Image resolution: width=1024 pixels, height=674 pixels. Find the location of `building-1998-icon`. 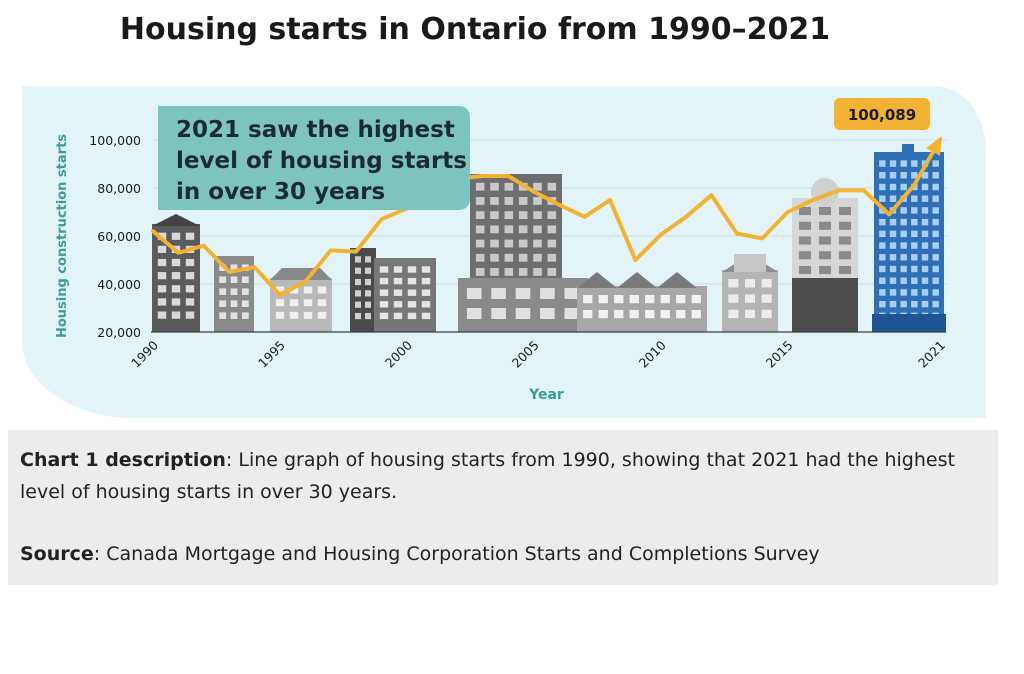

building-1998-icon is located at coordinates (363, 290).